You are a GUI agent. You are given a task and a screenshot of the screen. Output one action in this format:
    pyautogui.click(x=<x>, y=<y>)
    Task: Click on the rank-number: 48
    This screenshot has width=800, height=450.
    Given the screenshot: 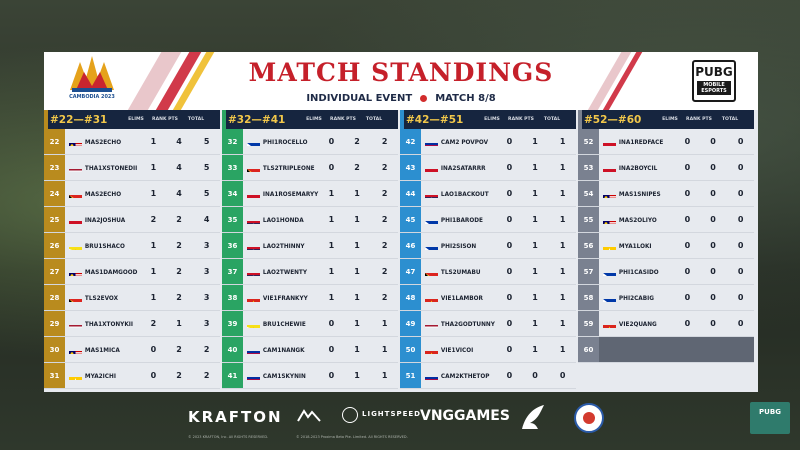 What is the action you would take?
    pyautogui.click(x=410, y=297)
    